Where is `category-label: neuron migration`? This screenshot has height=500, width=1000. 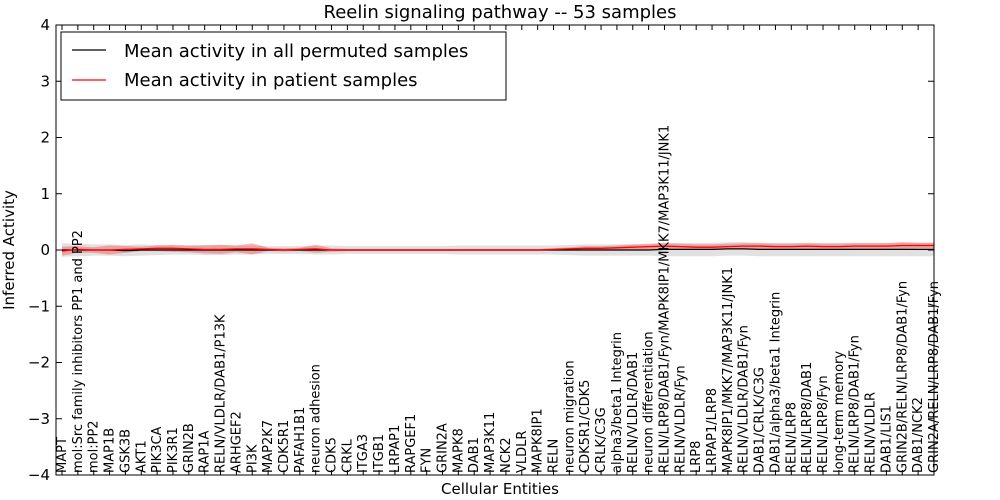
category-label: neuron migration is located at coordinates (569, 416).